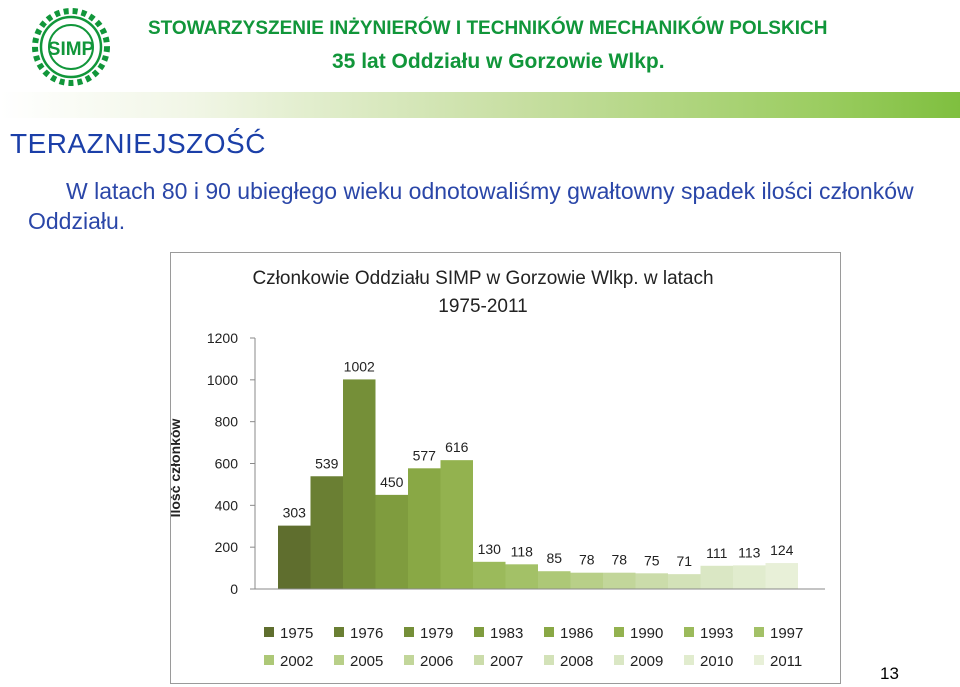 The width and height of the screenshot is (960, 687). What do you see at coordinates (295, 513) in the screenshot?
I see `data-label-1975: 303` at bounding box center [295, 513].